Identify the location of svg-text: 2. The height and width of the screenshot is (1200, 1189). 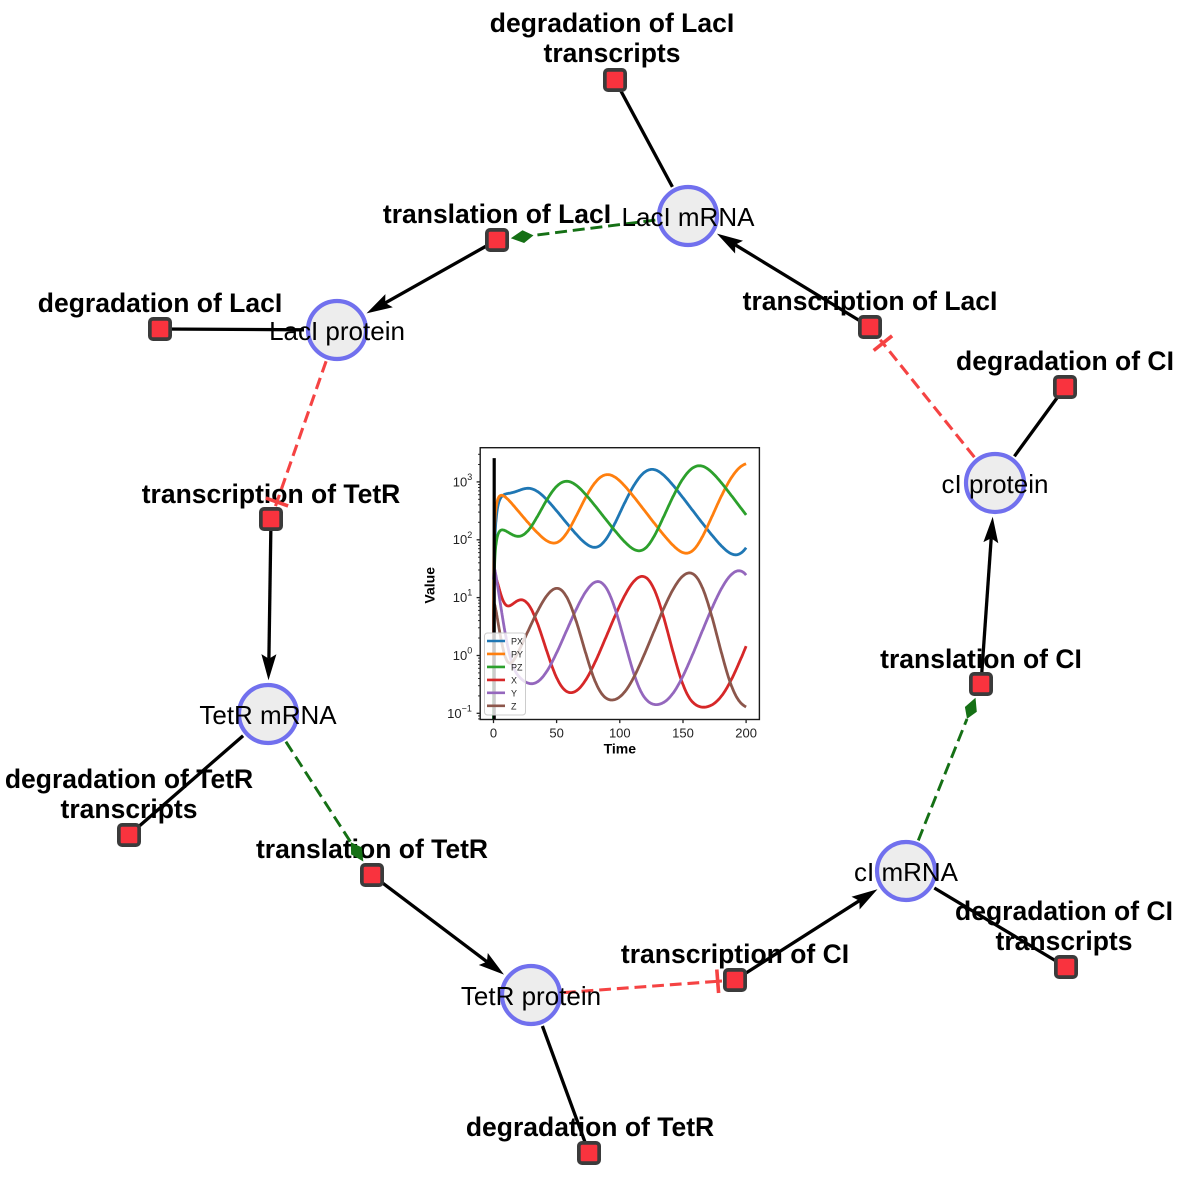
(469, 535).